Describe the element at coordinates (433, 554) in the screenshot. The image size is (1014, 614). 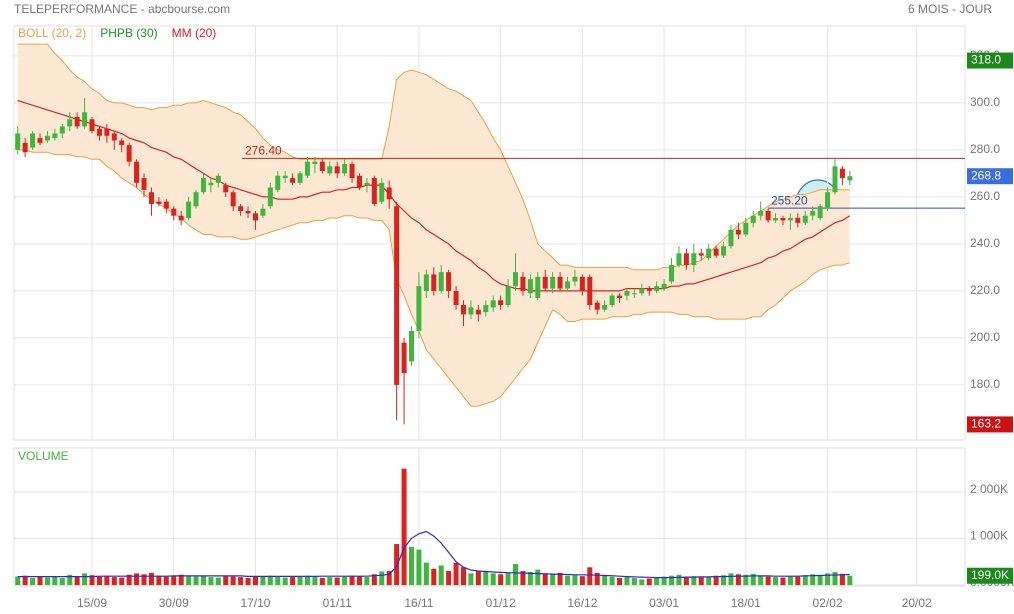
I see `volume-average` at that location.